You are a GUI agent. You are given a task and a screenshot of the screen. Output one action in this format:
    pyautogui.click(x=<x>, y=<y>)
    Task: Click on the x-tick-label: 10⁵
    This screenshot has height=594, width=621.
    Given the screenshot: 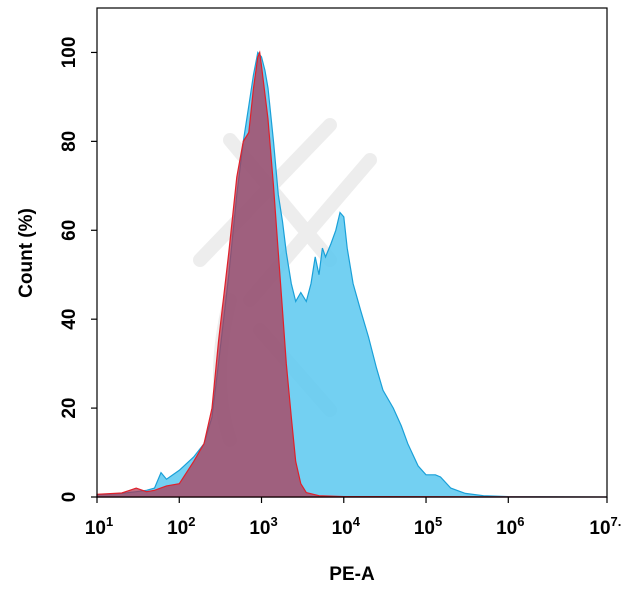 What is the action you would take?
    pyautogui.click(x=428, y=526)
    